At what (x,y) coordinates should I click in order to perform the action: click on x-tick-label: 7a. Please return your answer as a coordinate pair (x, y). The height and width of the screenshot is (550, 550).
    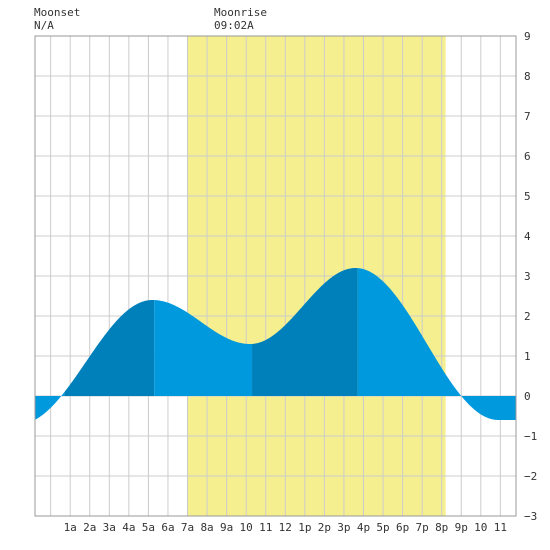
    Looking at the image, I should click on (187, 527).